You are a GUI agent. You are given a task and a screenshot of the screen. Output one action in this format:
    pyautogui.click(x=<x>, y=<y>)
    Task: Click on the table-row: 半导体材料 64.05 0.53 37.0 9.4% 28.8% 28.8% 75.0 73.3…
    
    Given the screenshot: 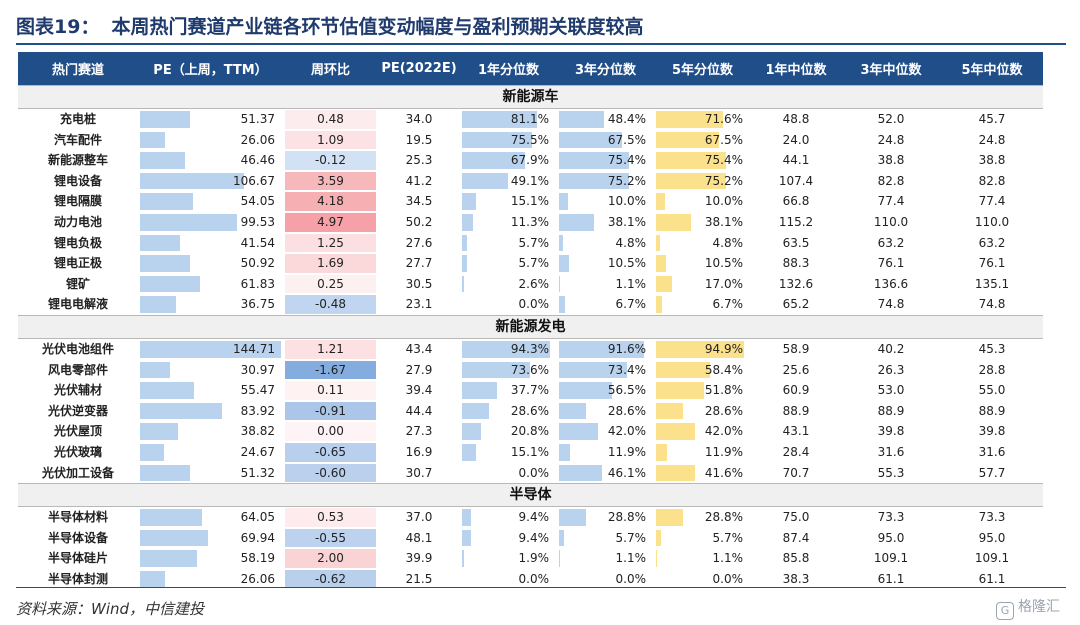 What is the action you would take?
    pyautogui.click(x=530, y=517)
    